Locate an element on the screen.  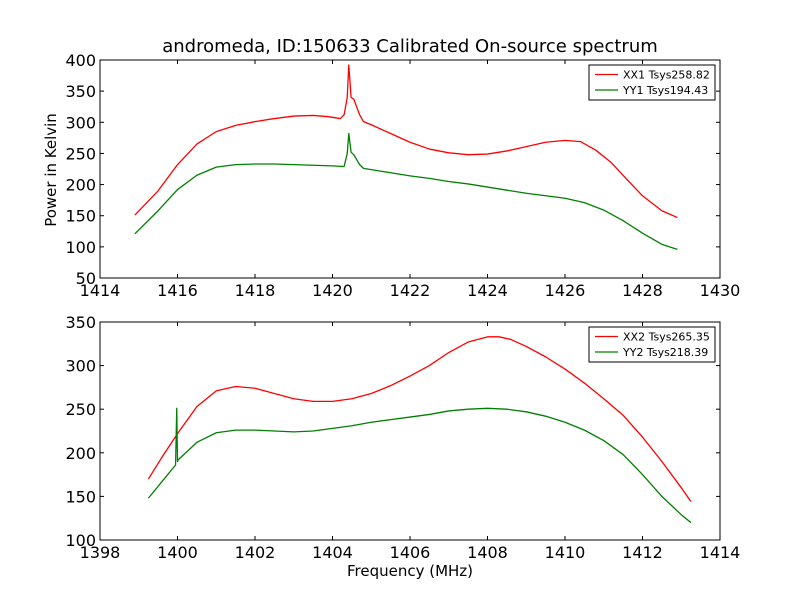
top-x-tick-label: 1414 is located at coordinates (100, 290).